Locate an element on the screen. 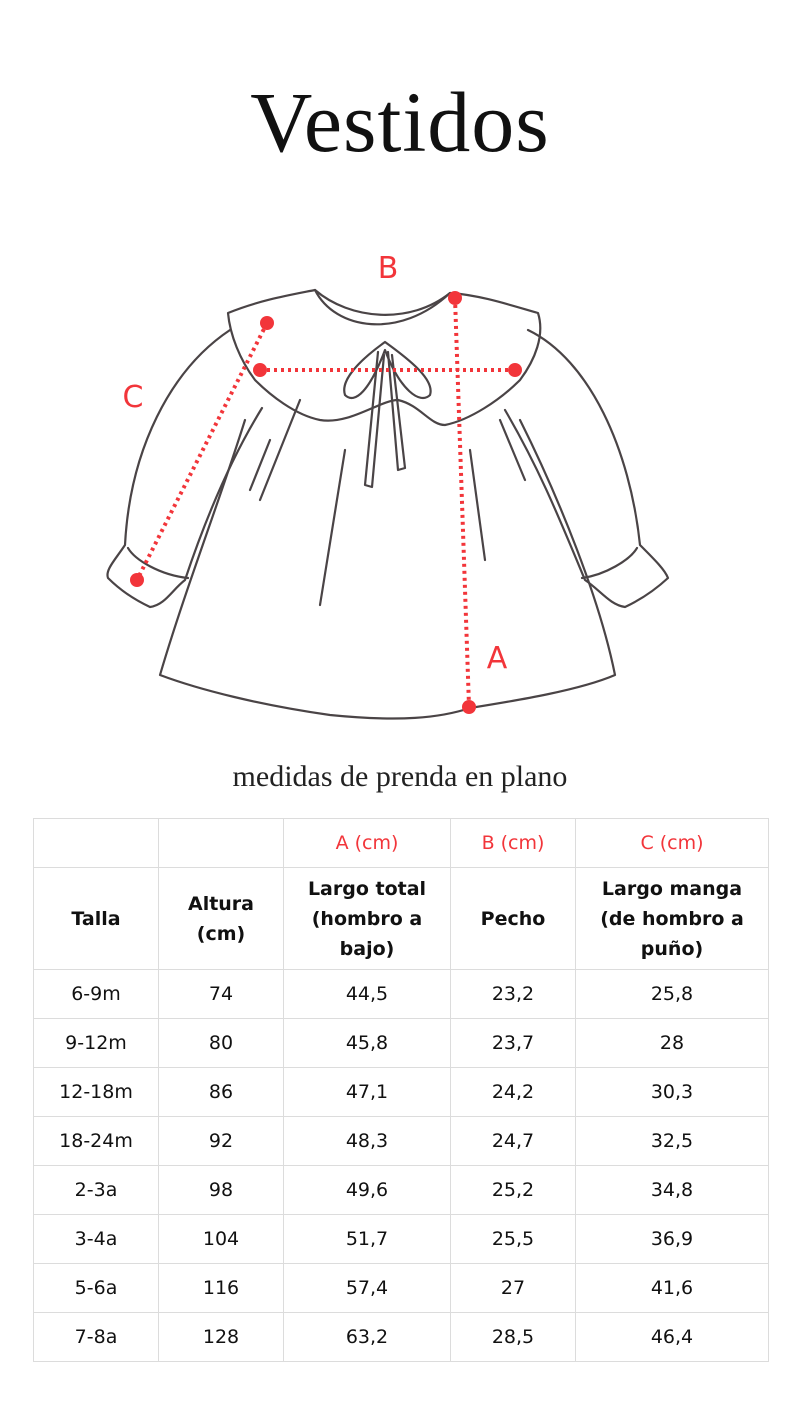 The image size is (800, 1422). table-cell: 128 is located at coordinates (221, 1337).